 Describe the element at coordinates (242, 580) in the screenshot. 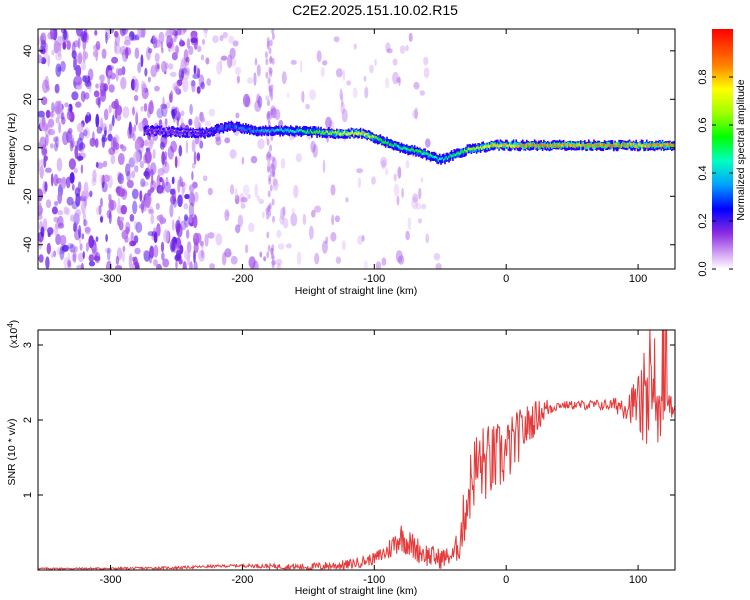

I see `x-tick-label: -200` at that location.